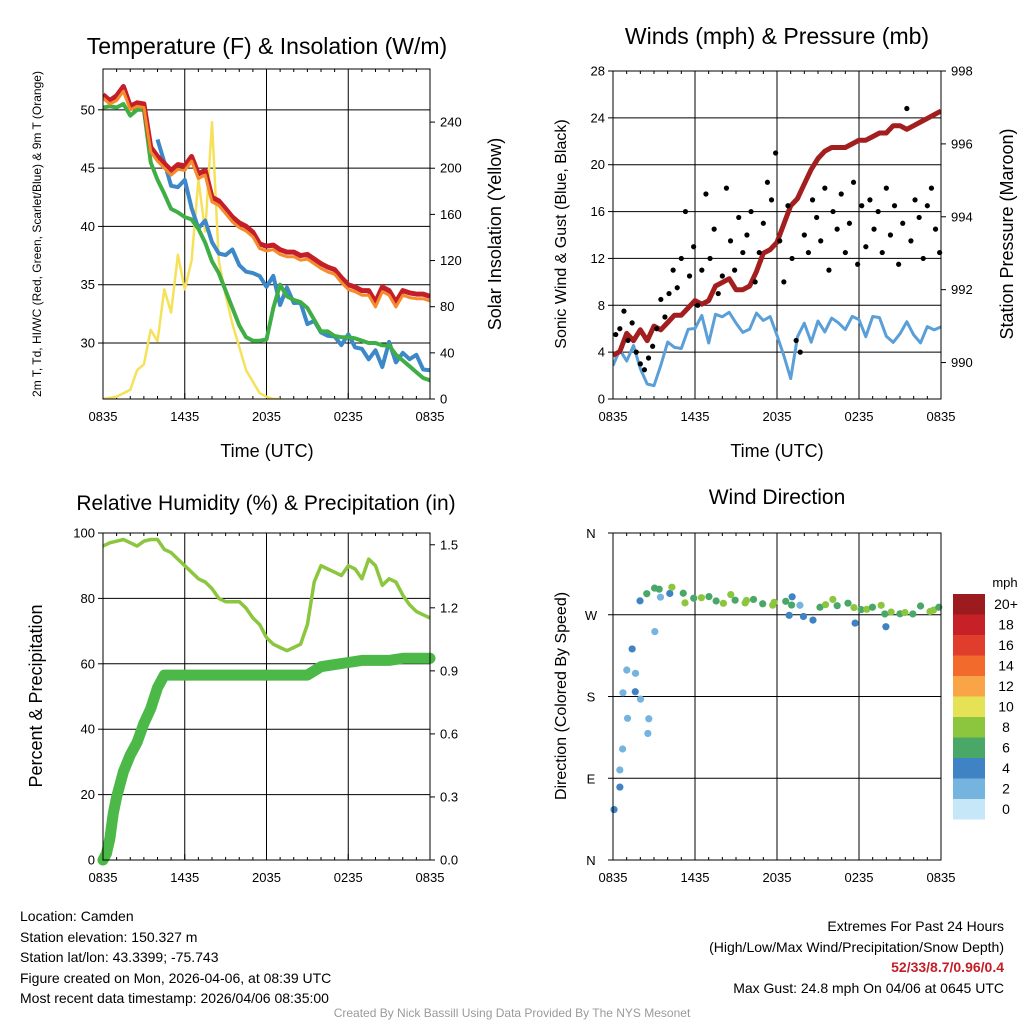 Image resolution: width=1024 pixels, height=1024 pixels. What do you see at coordinates (77, 916) in the screenshot?
I see `station-location: Location: Camden` at bounding box center [77, 916].